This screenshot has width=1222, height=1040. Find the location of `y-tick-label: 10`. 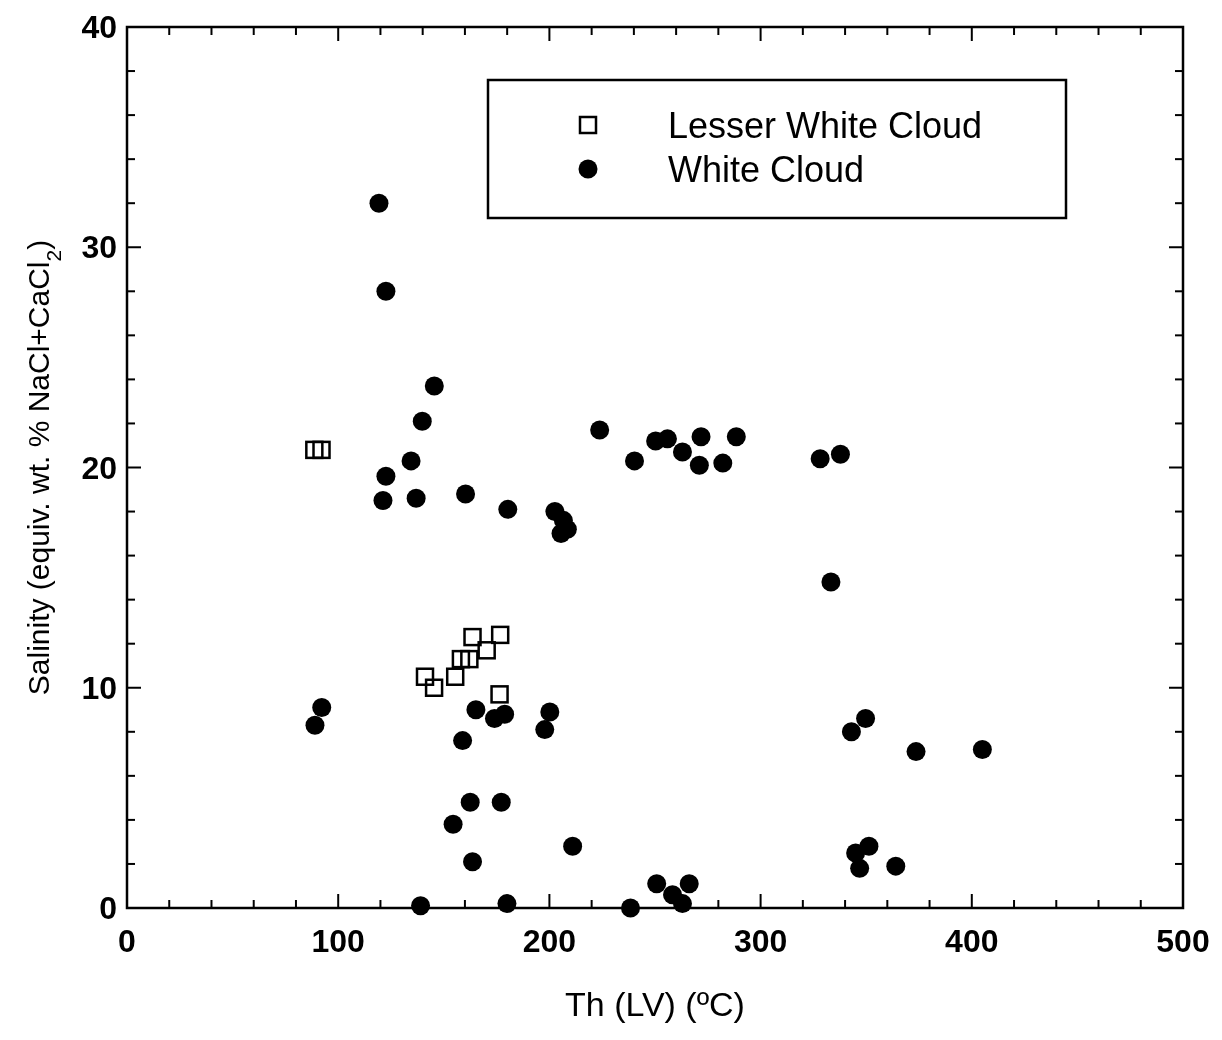

y-tick-label: 10 is located at coordinates (99, 687).